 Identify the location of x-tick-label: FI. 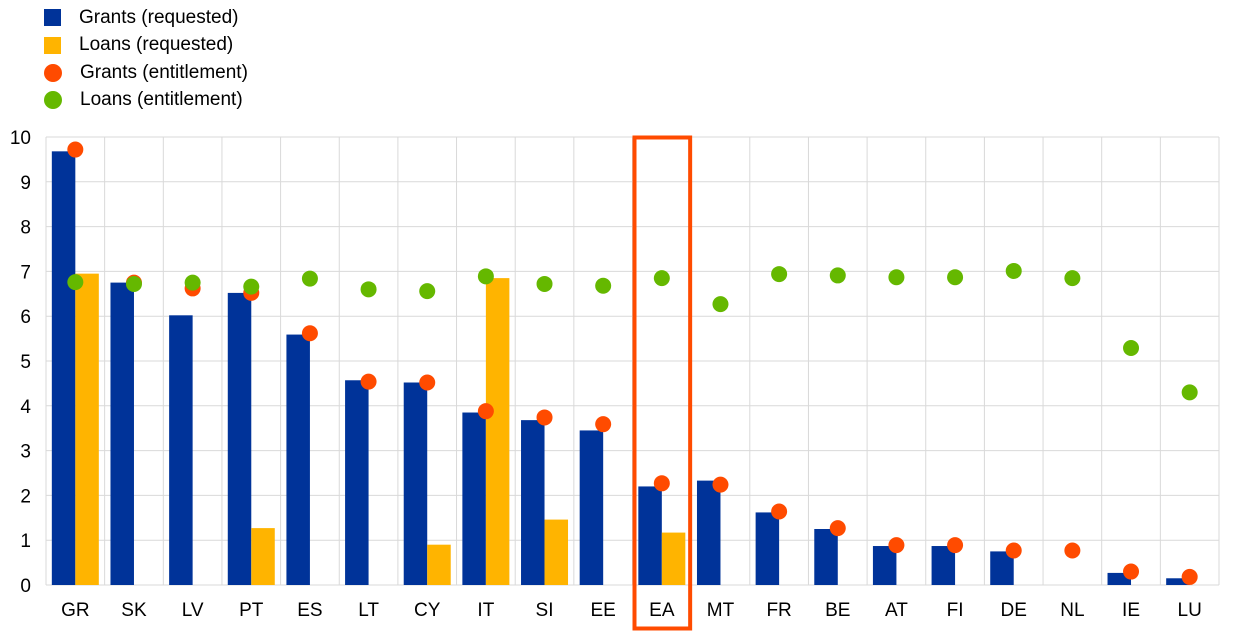
(955, 610).